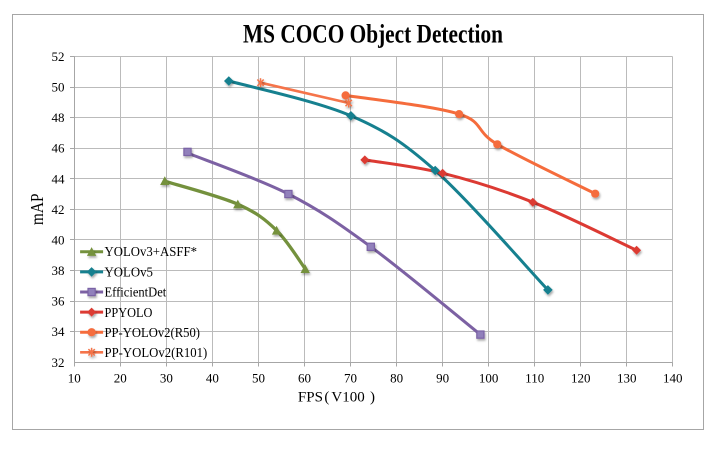  I want to click on svg-text: 130, so click(627, 377).